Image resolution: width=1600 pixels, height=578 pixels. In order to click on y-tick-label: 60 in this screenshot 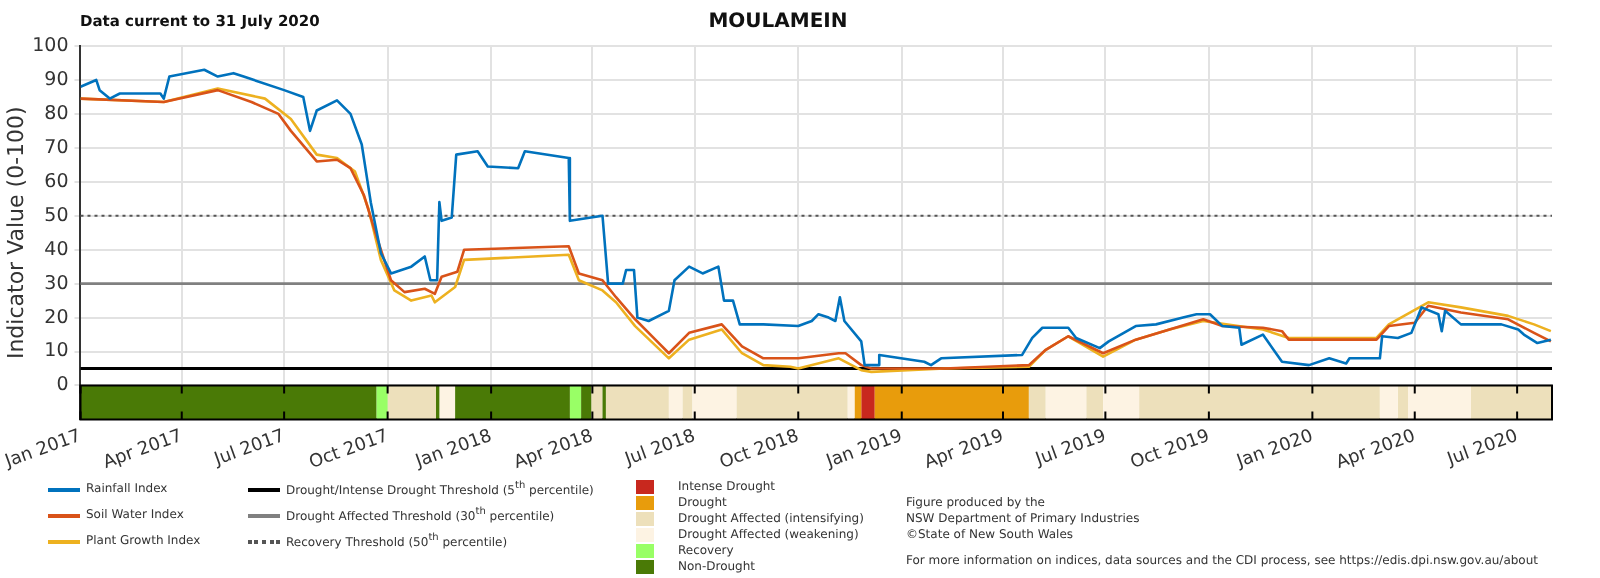, I will do `click(56, 181)`.